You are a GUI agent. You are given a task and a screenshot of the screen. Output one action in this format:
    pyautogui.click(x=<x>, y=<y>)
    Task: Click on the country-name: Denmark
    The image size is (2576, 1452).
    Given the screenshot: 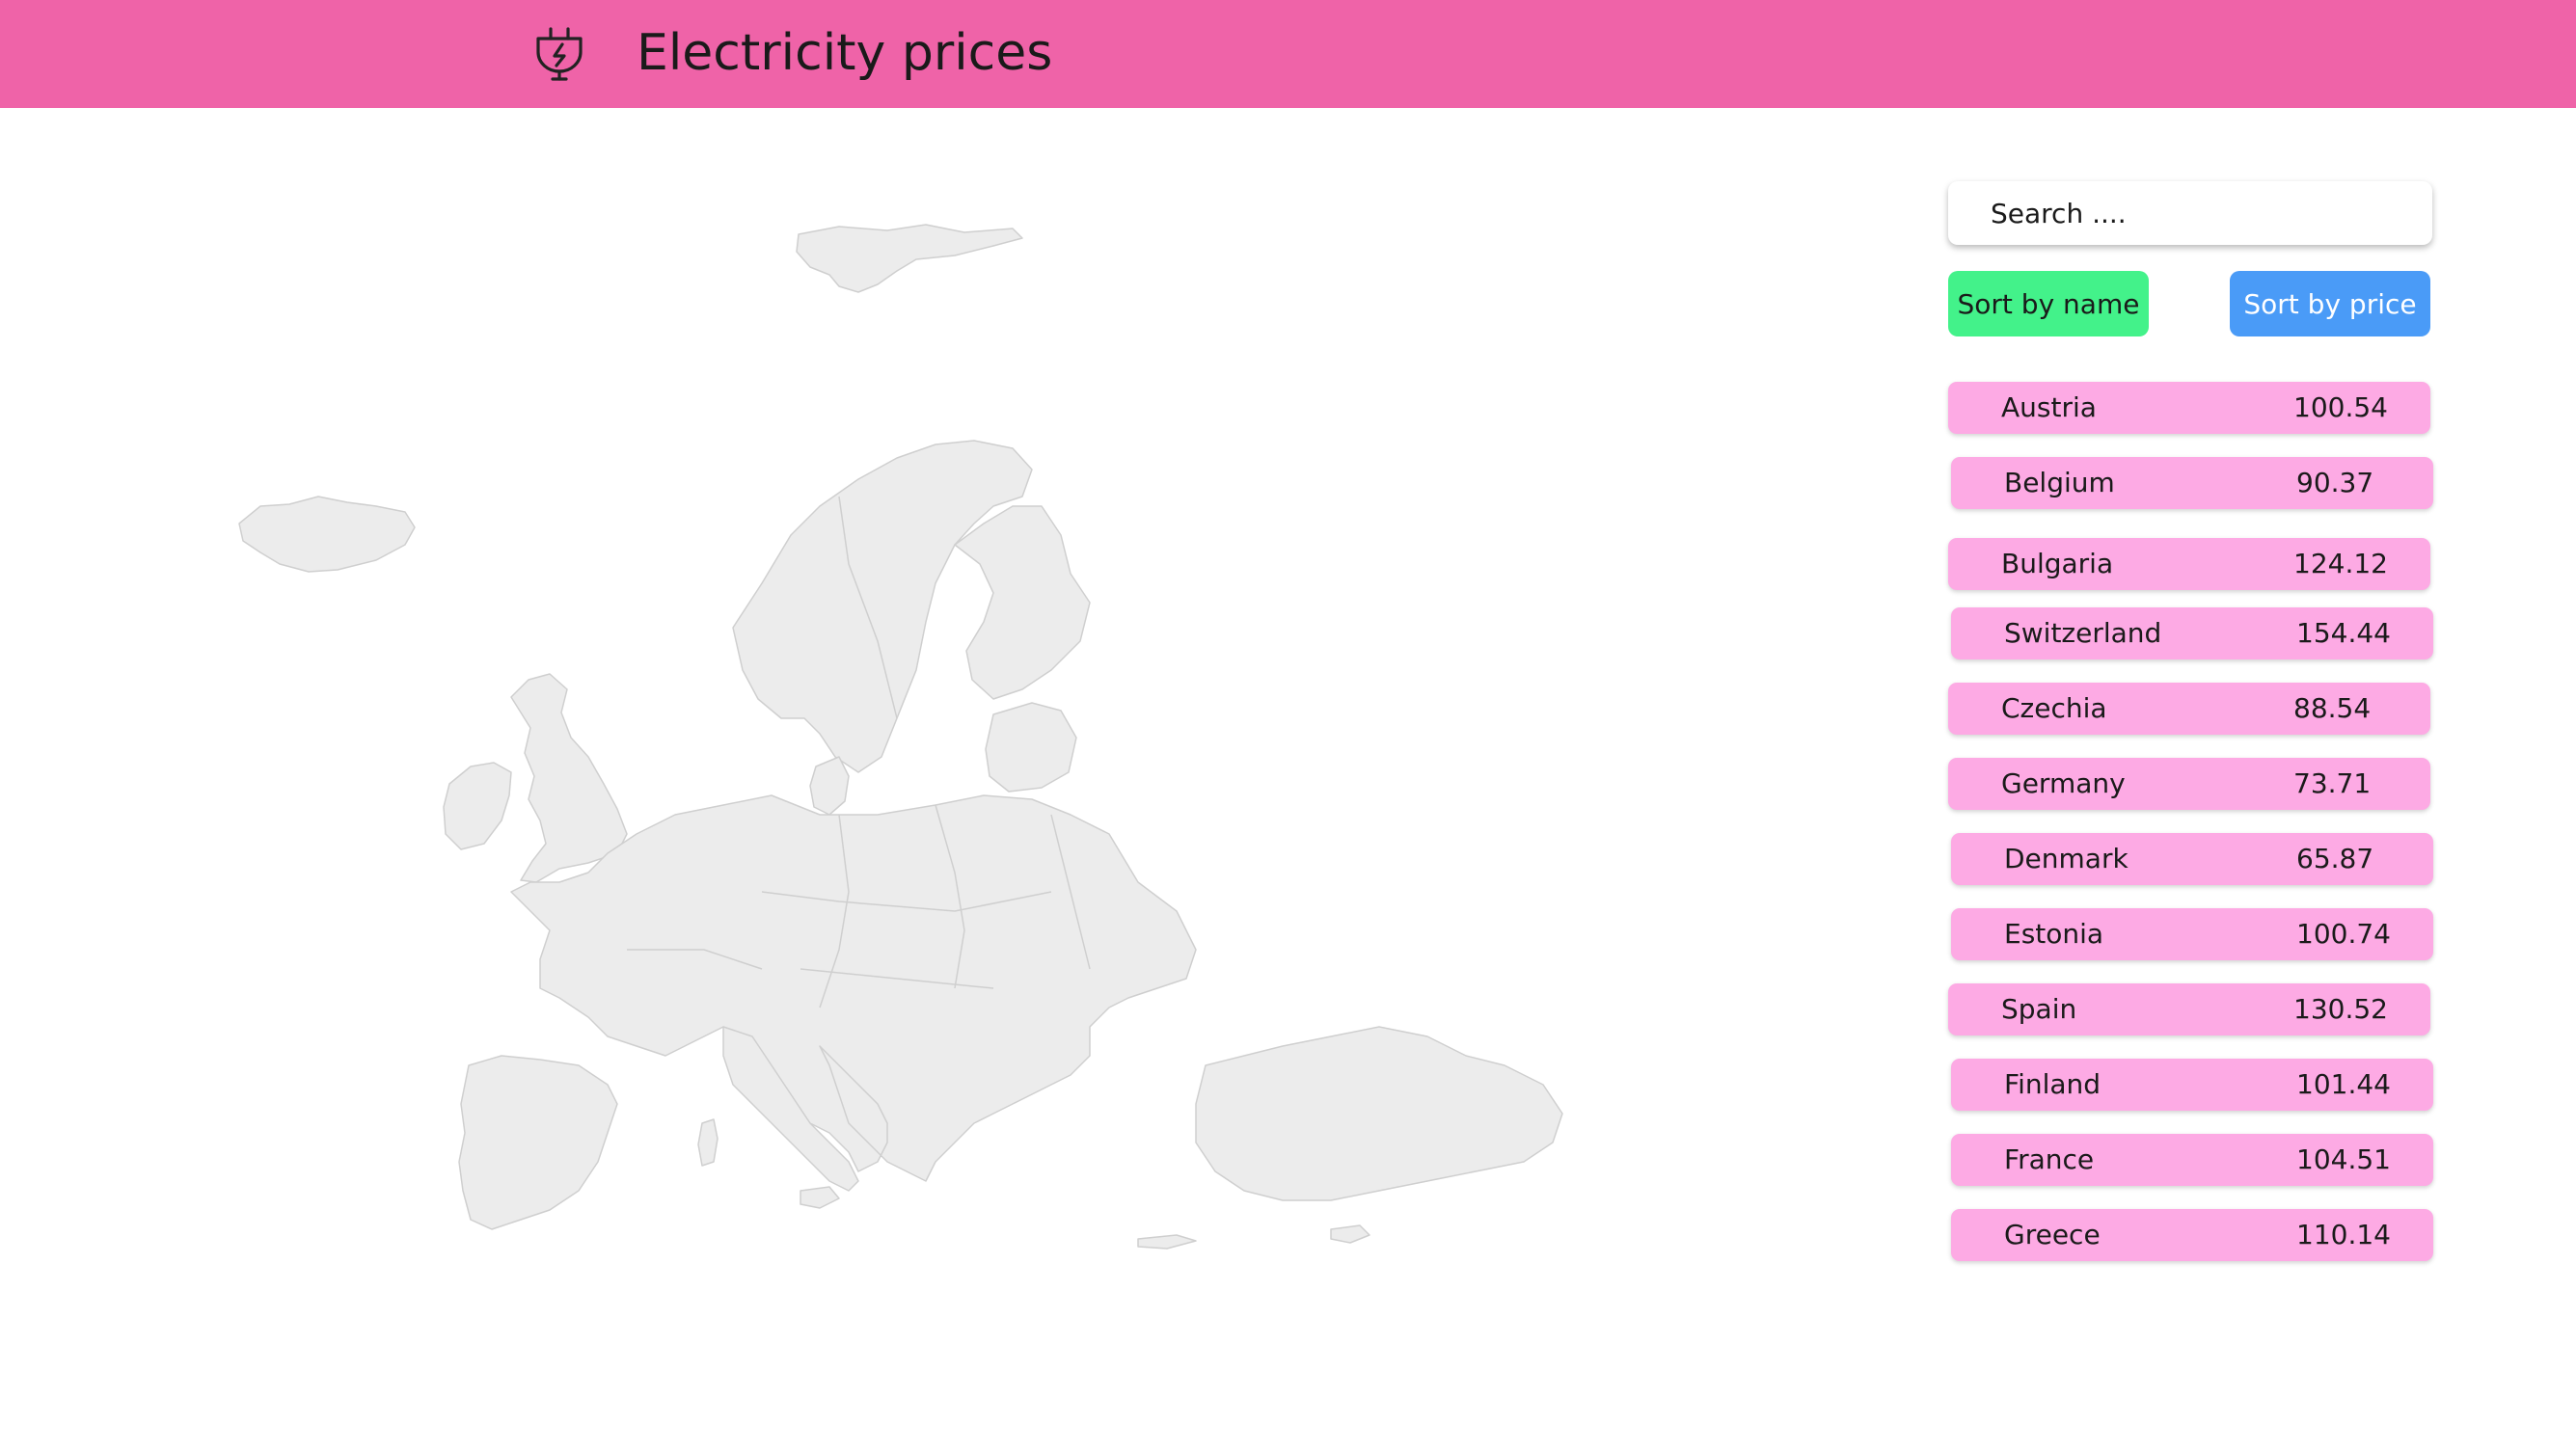 What is the action you would take?
    pyautogui.click(x=2066, y=858)
    